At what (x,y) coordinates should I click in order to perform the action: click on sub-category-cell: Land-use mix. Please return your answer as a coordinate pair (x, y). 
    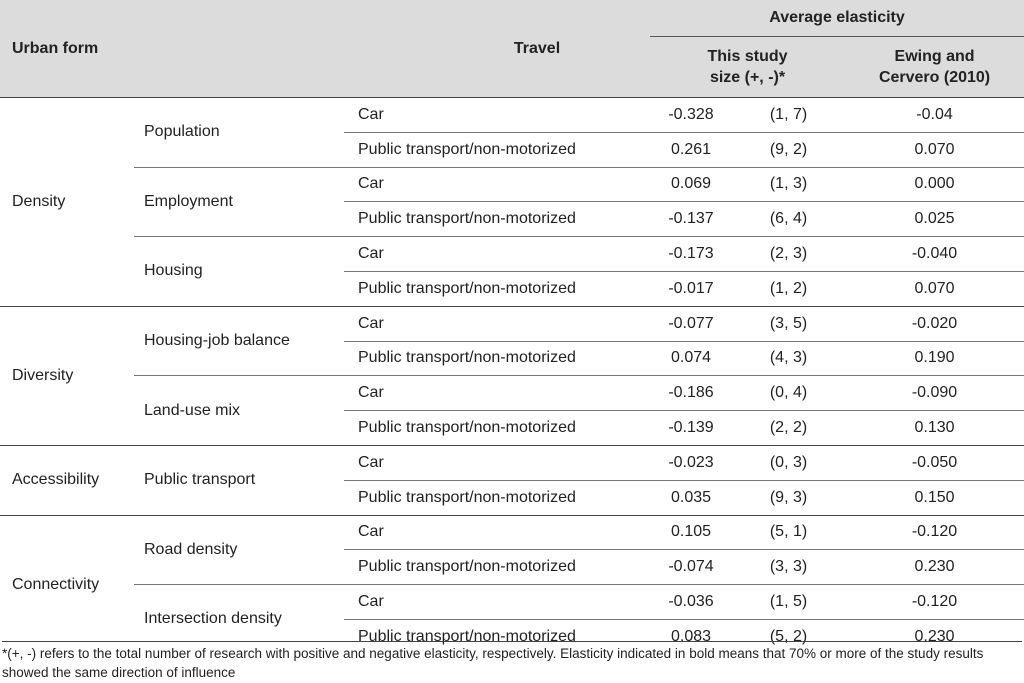
    Looking at the image, I should click on (239, 410).